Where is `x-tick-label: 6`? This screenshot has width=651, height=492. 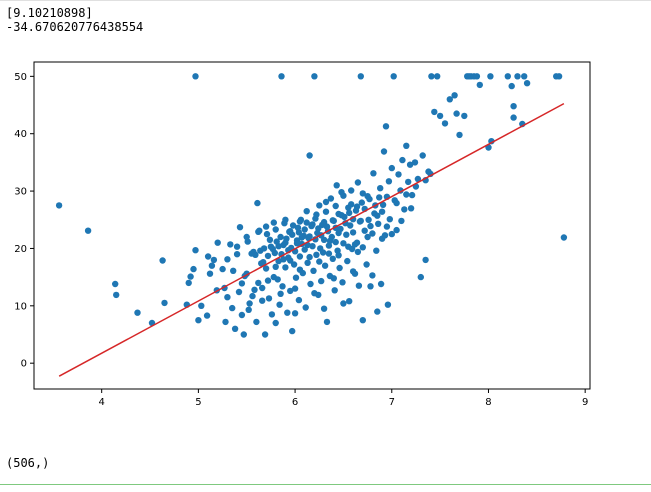 x-tick-label: 6 is located at coordinates (295, 402).